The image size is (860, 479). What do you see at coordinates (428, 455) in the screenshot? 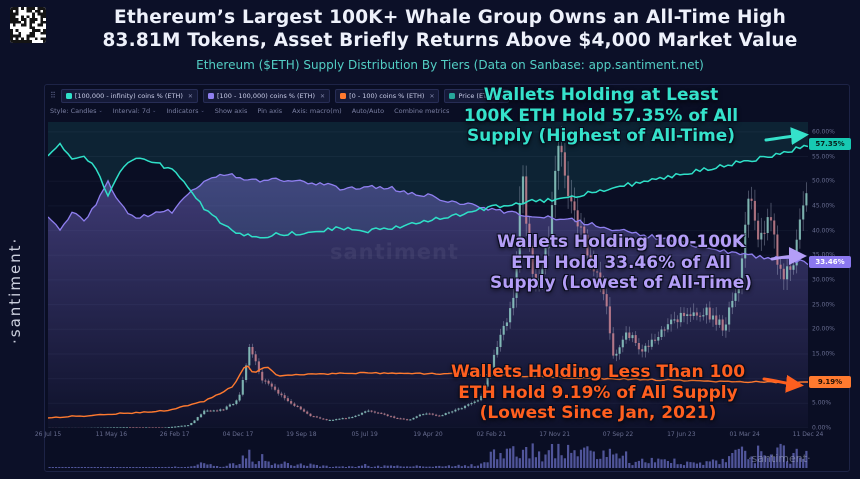
I see `volume-pane` at bounding box center [428, 455].